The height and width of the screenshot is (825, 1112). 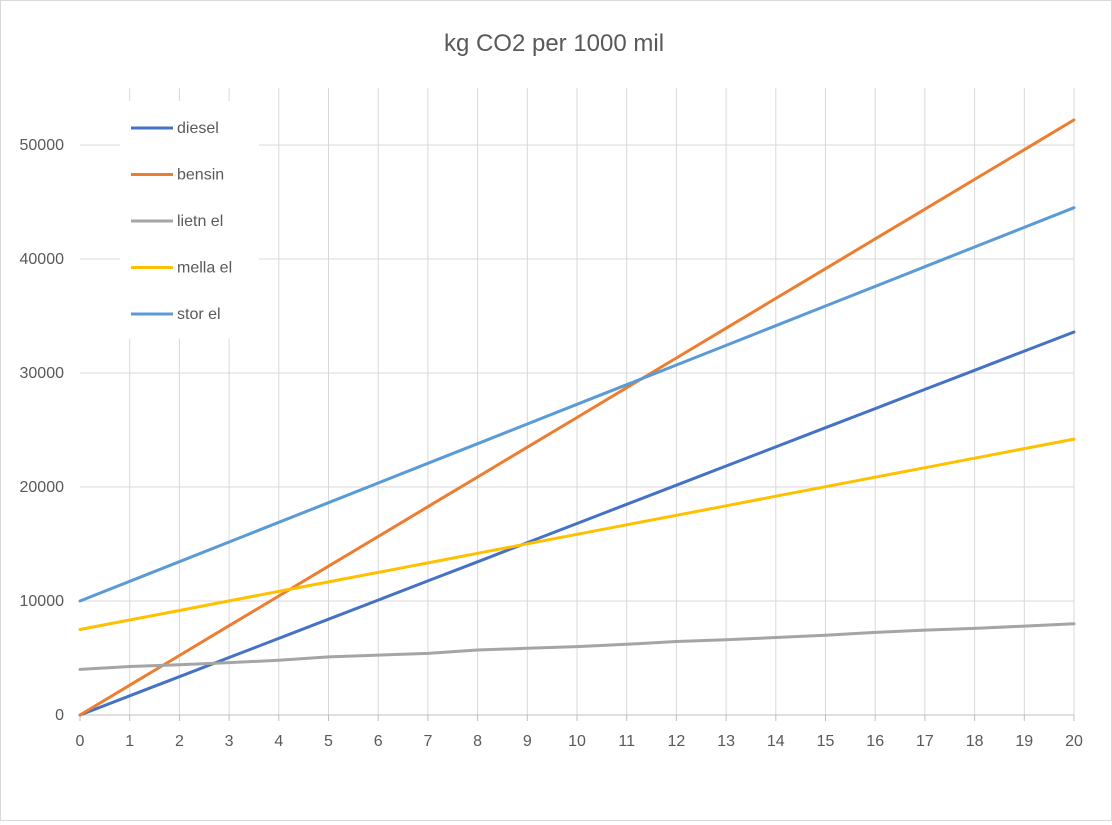 I want to click on x-tick-label: 20, so click(x=1074, y=741).